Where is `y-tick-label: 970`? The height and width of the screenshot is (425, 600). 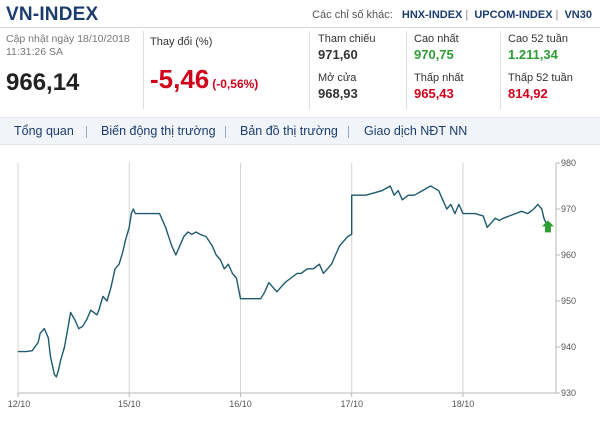 y-tick-label: 970 is located at coordinates (568, 209).